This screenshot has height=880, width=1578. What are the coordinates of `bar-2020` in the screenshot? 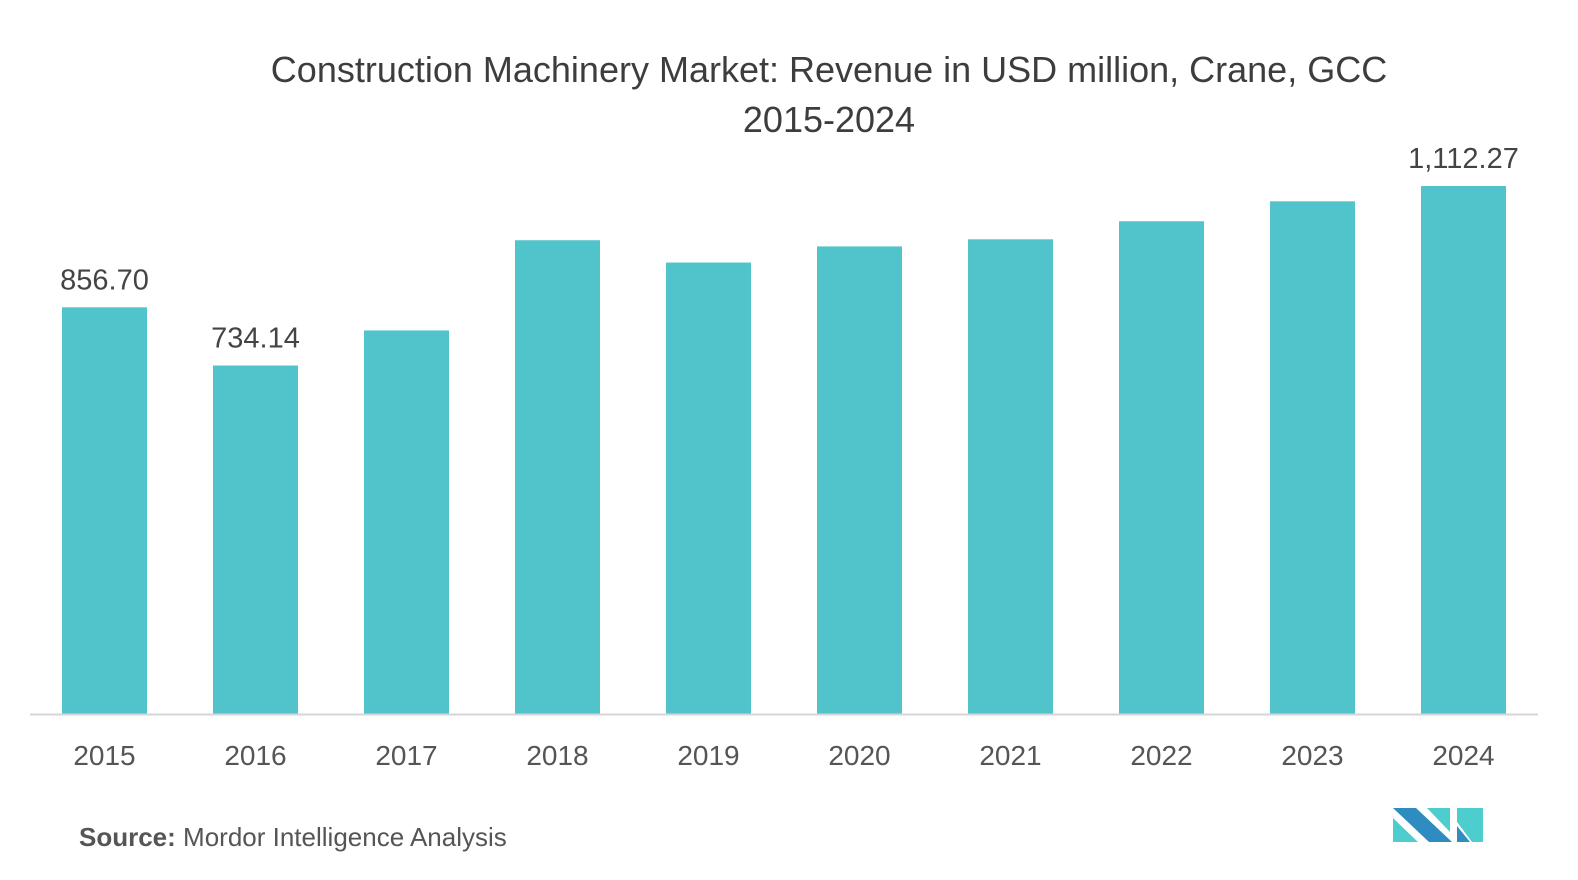 It's located at (859, 480).